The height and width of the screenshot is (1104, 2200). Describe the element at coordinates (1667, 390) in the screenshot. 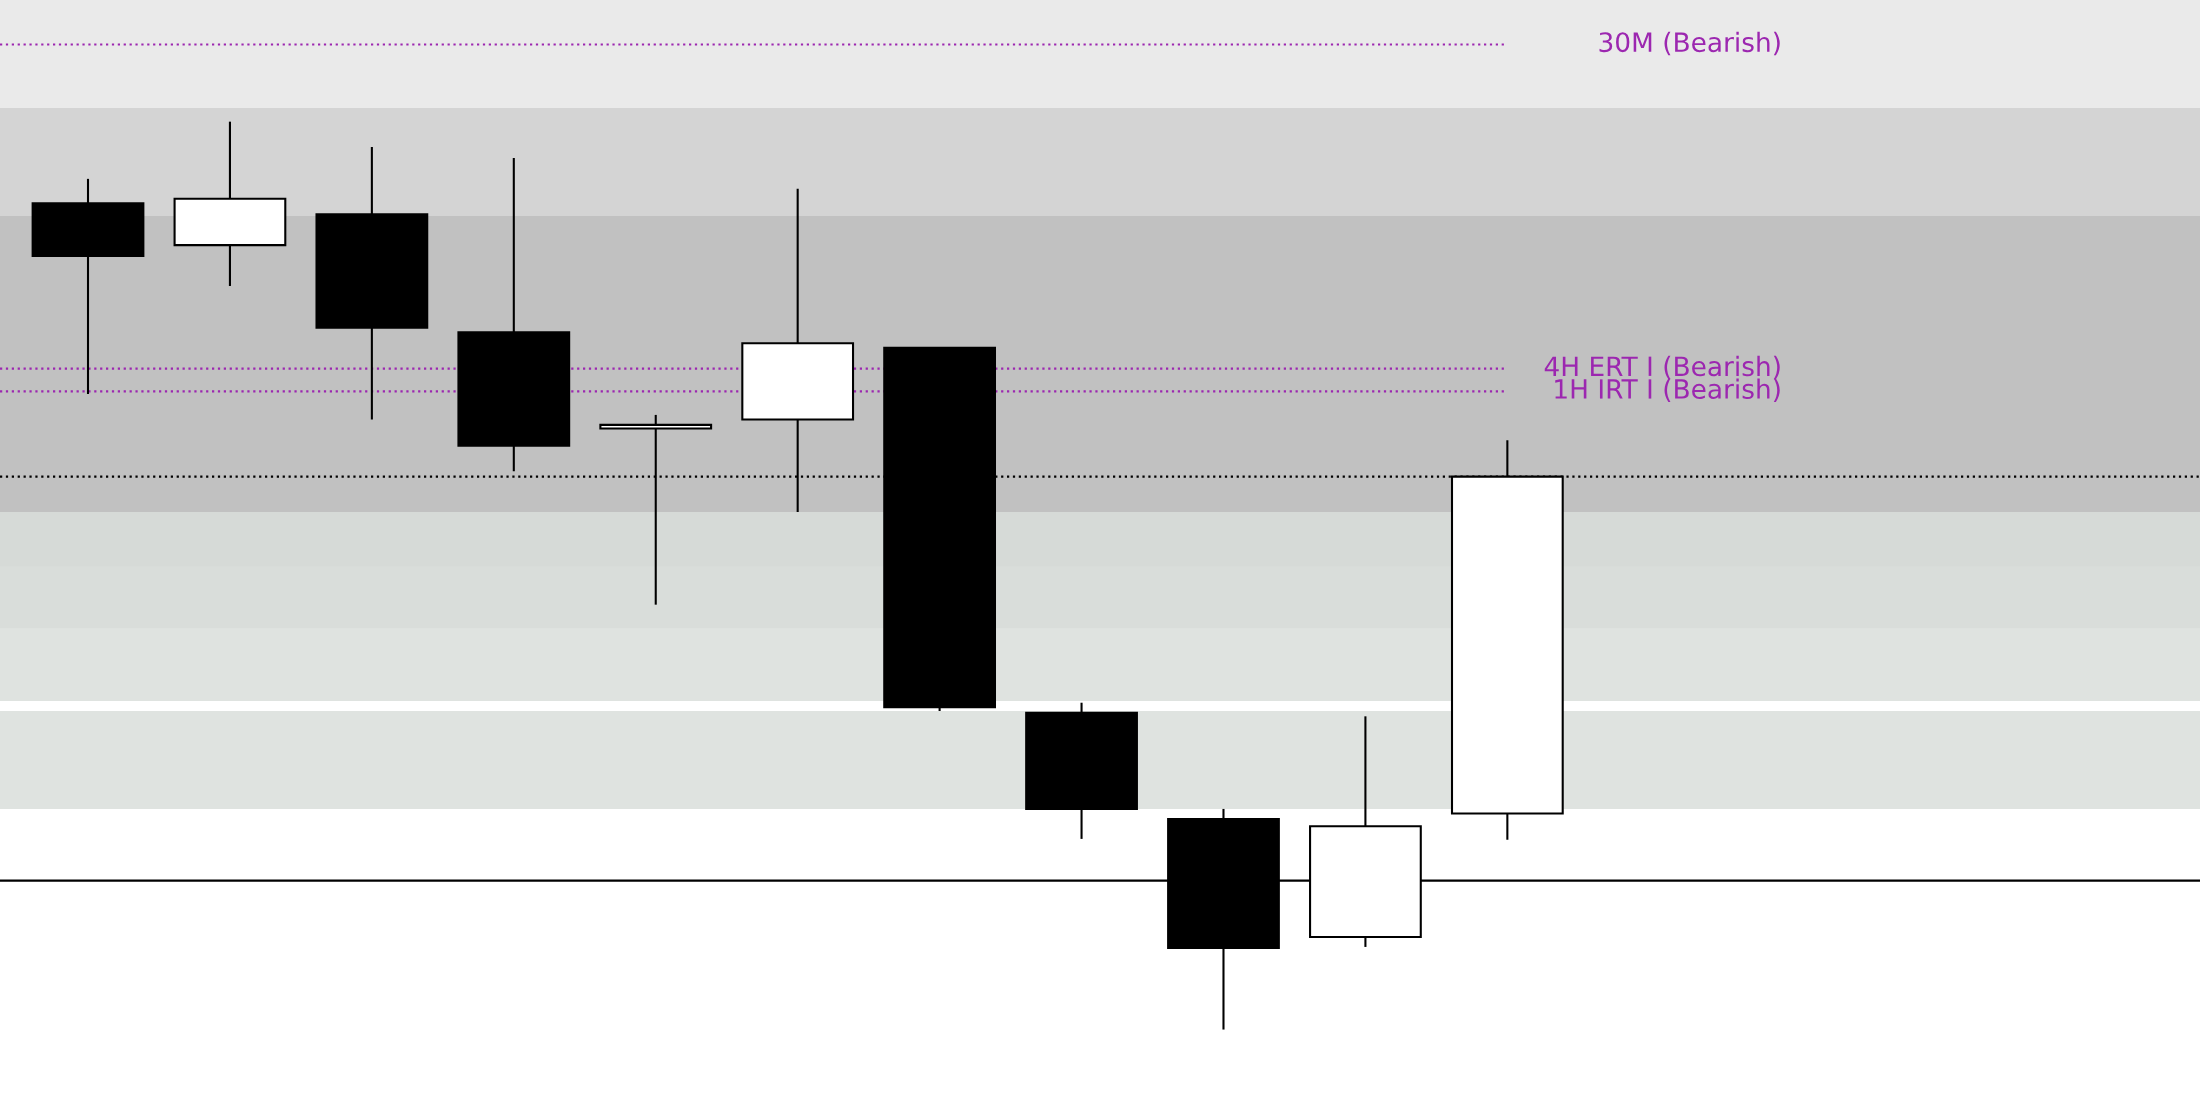

I see `ref-line-label: 1H IRT I (Bearish)` at that location.